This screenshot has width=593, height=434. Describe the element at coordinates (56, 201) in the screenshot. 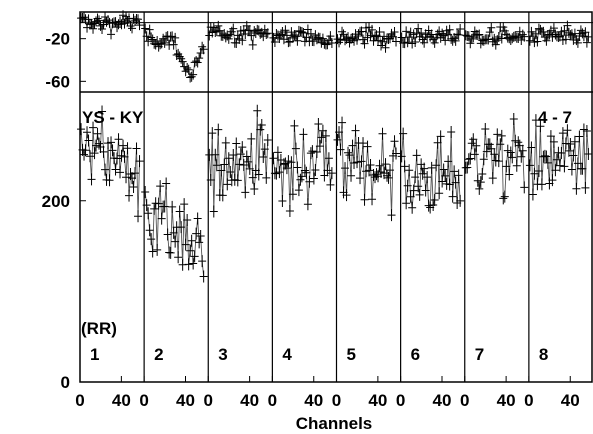

I see `y-tick-label: 200` at that location.